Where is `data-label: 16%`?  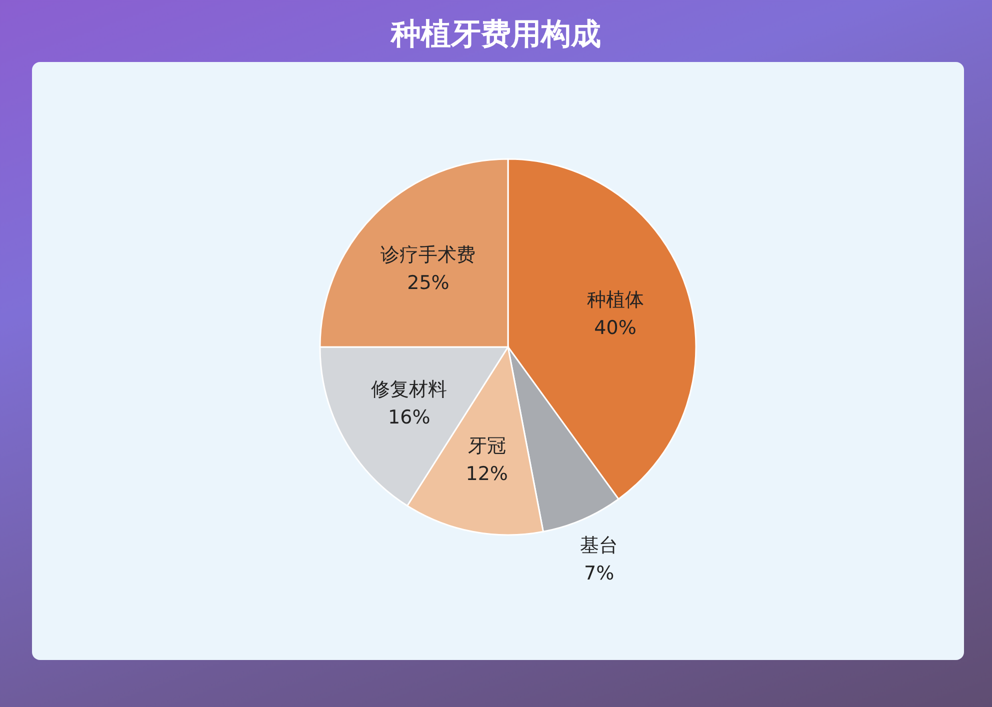
data-label: 16% is located at coordinates (409, 417).